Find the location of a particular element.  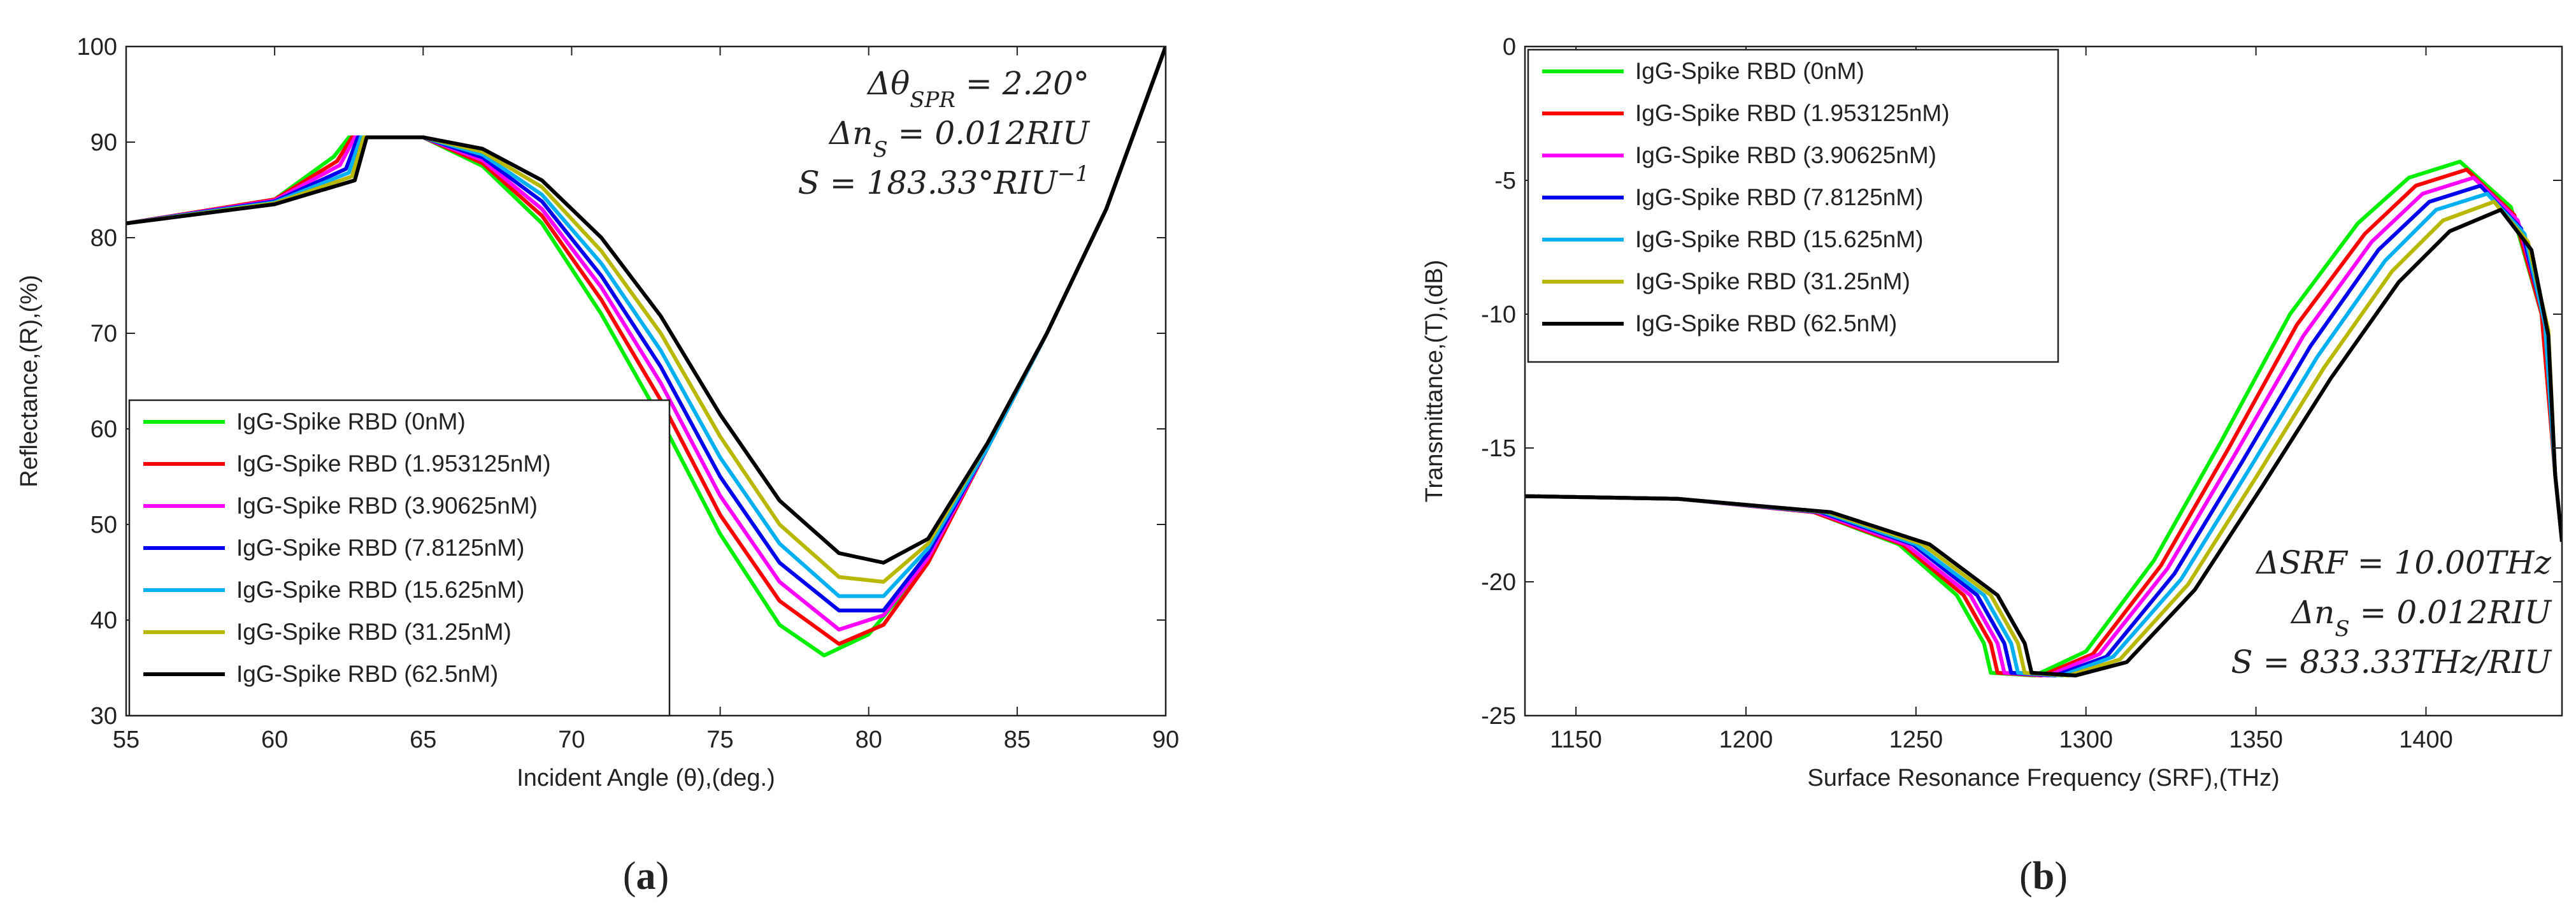

caption-letter: a is located at coordinates (646, 876).